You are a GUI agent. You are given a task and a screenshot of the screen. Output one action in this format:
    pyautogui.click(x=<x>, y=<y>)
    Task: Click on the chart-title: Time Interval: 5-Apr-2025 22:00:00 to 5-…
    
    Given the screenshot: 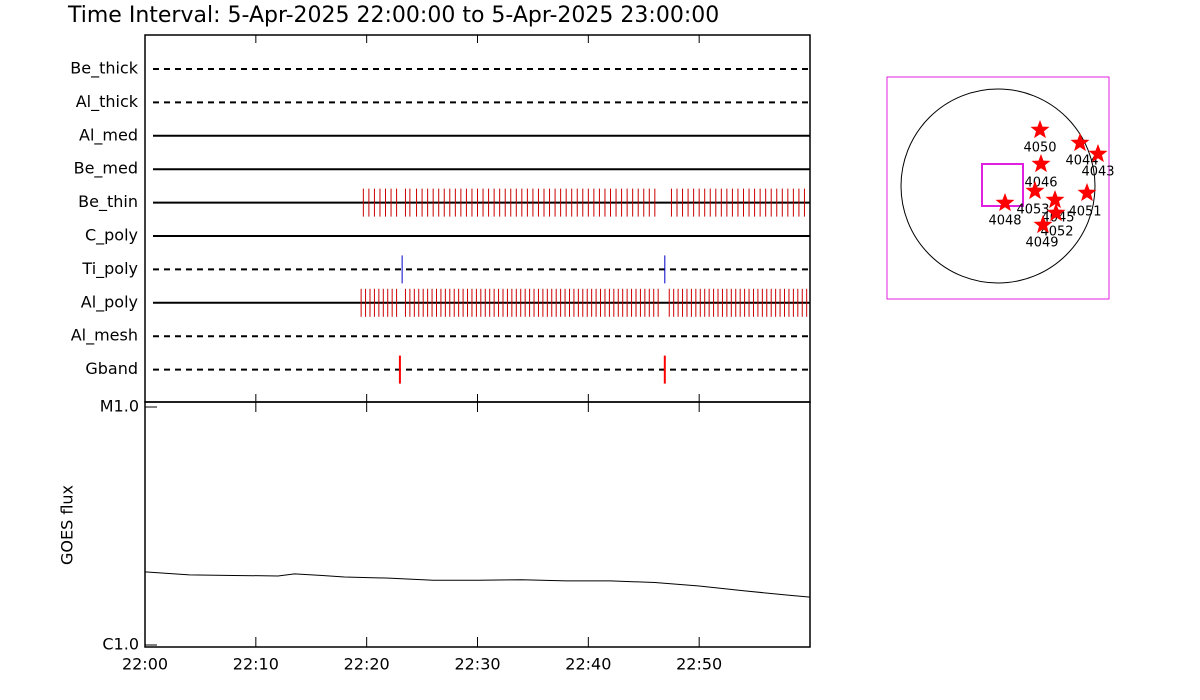 What is the action you would take?
    pyautogui.click(x=393, y=15)
    